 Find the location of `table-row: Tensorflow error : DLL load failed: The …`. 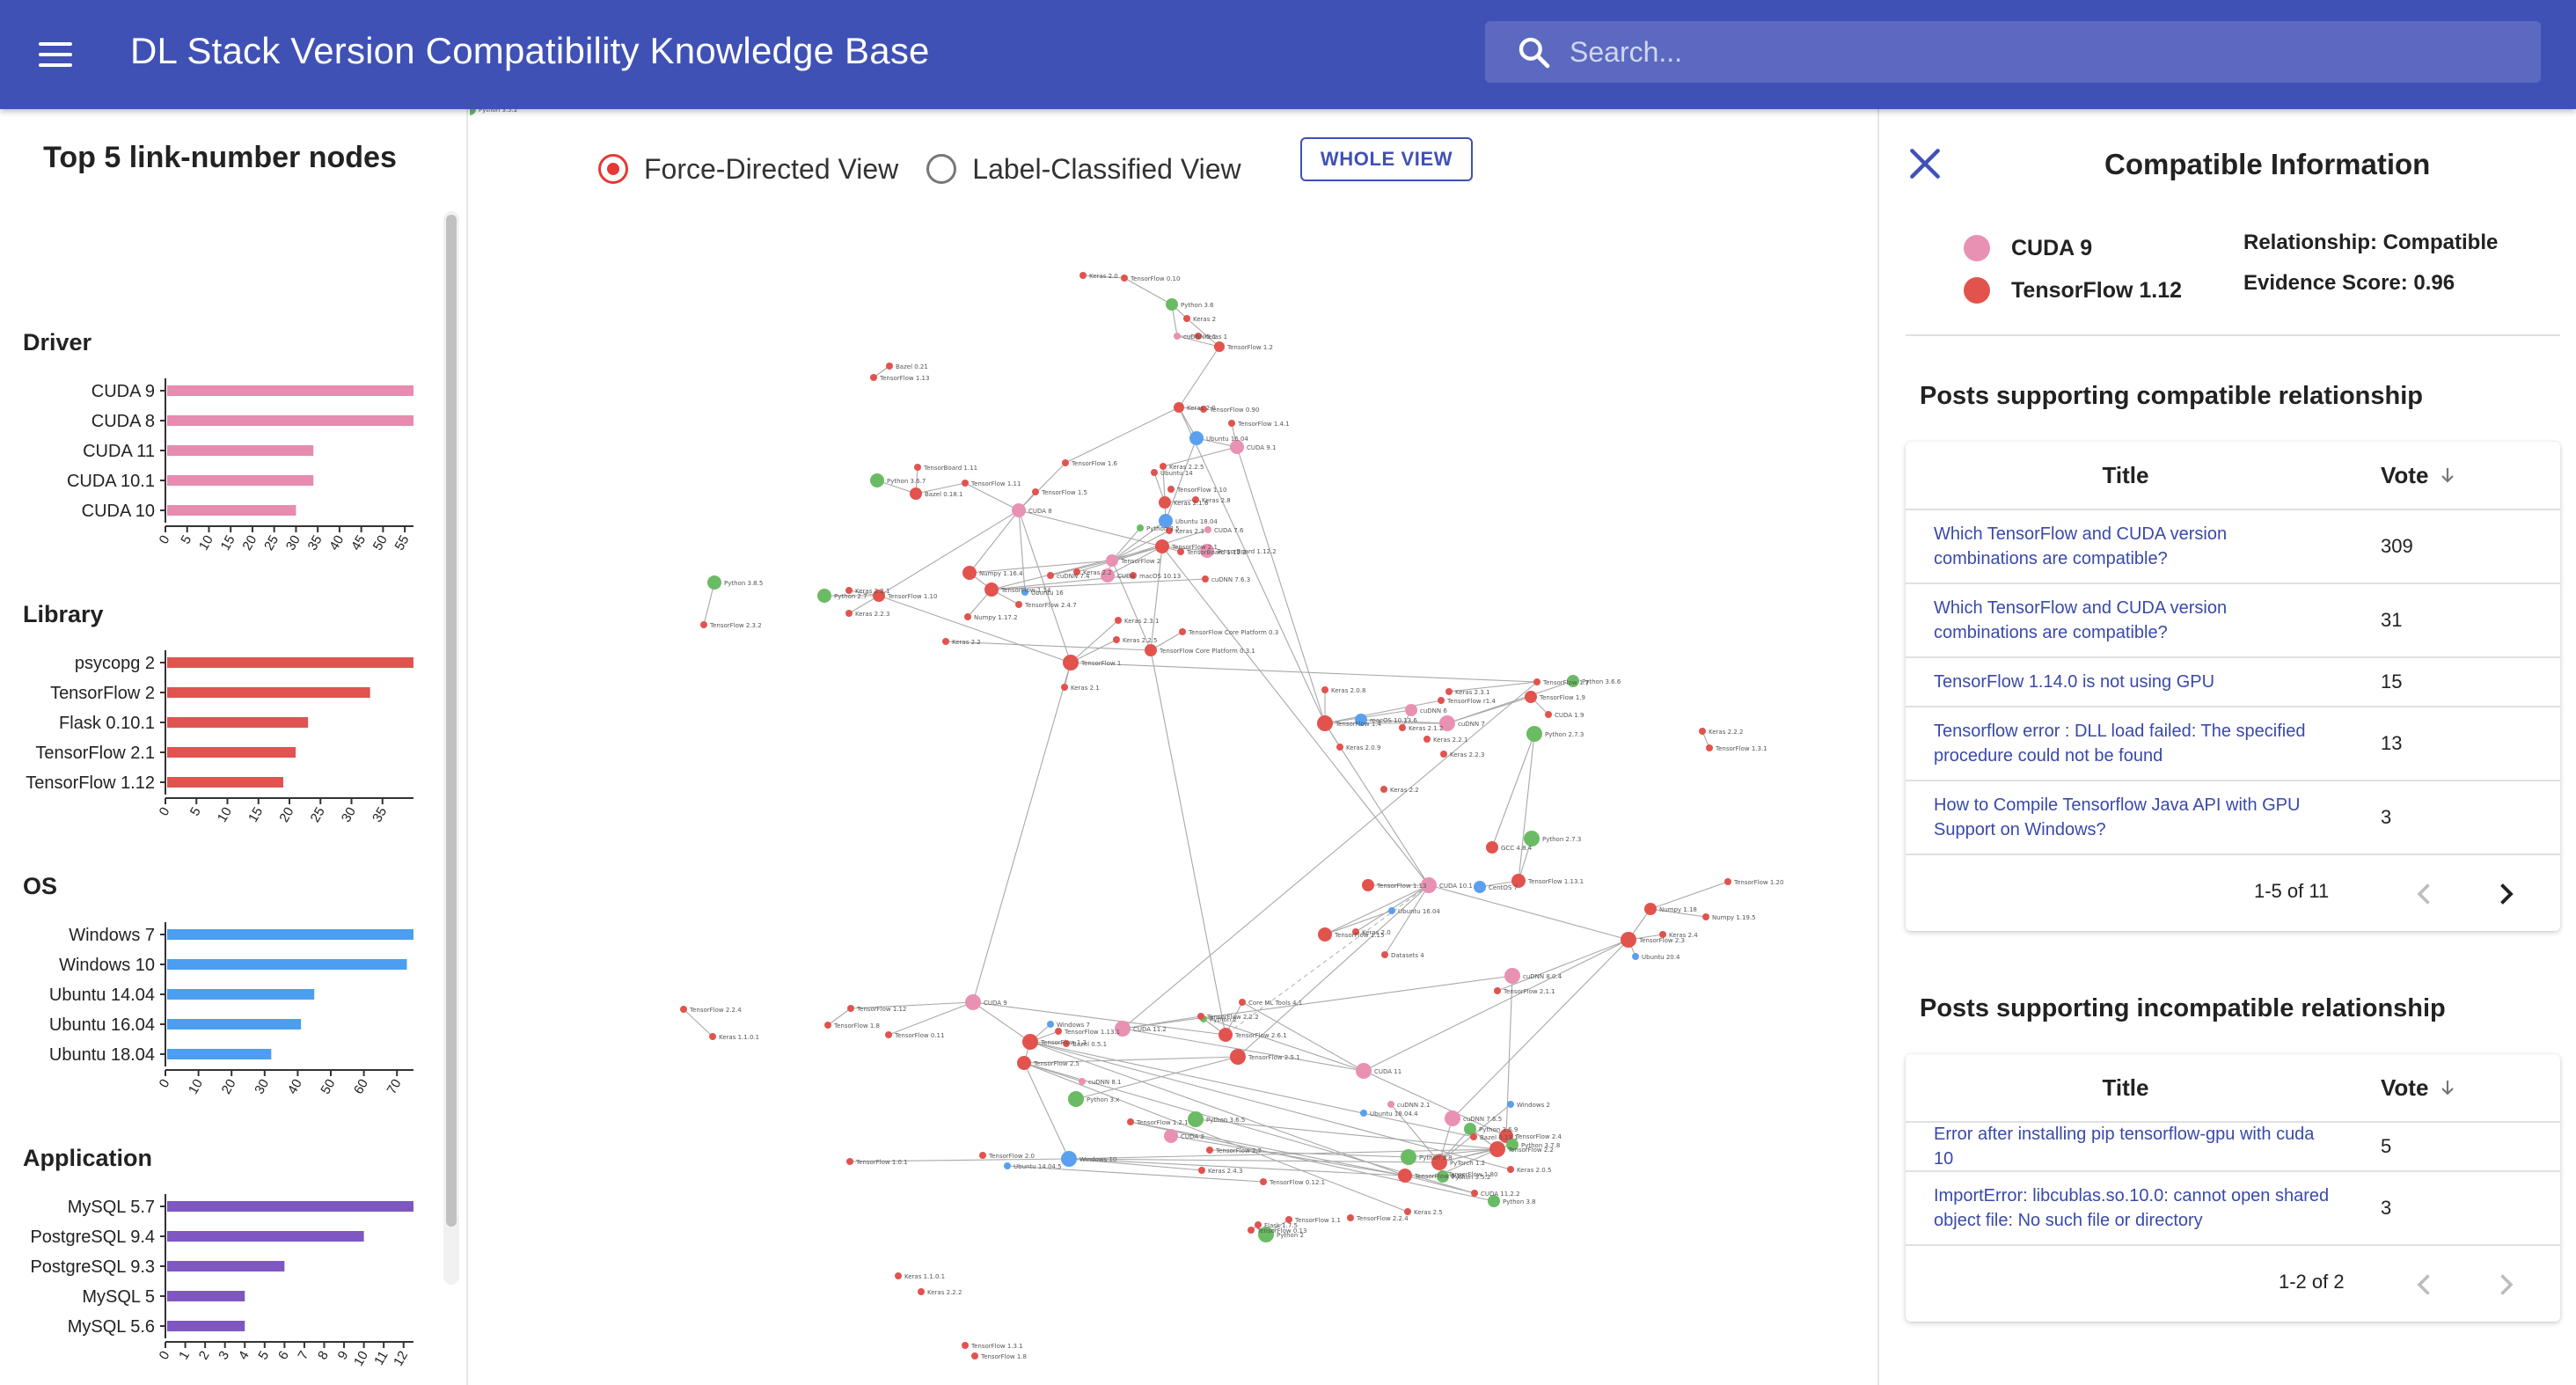

table-row: Tensorflow error : DLL load failed: The … is located at coordinates (2233, 744).